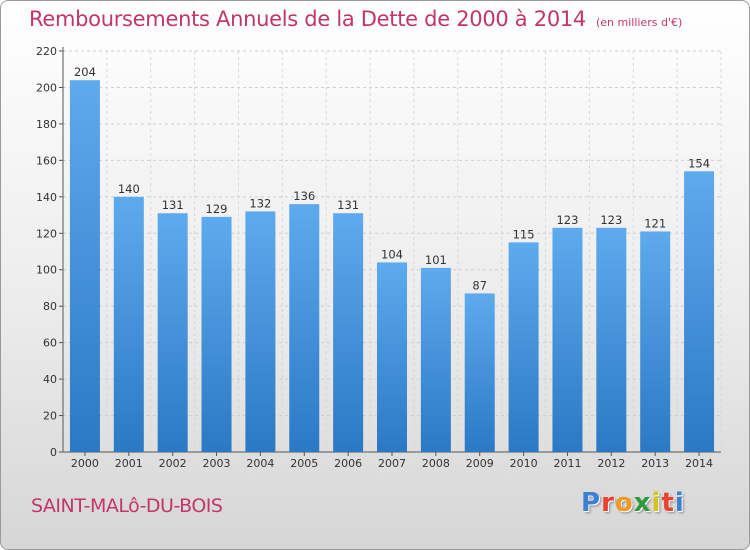 The image size is (750, 550). What do you see at coordinates (611, 463) in the screenshot?
I see `x-tick-label: 2012` at bounding box center [611, 463].